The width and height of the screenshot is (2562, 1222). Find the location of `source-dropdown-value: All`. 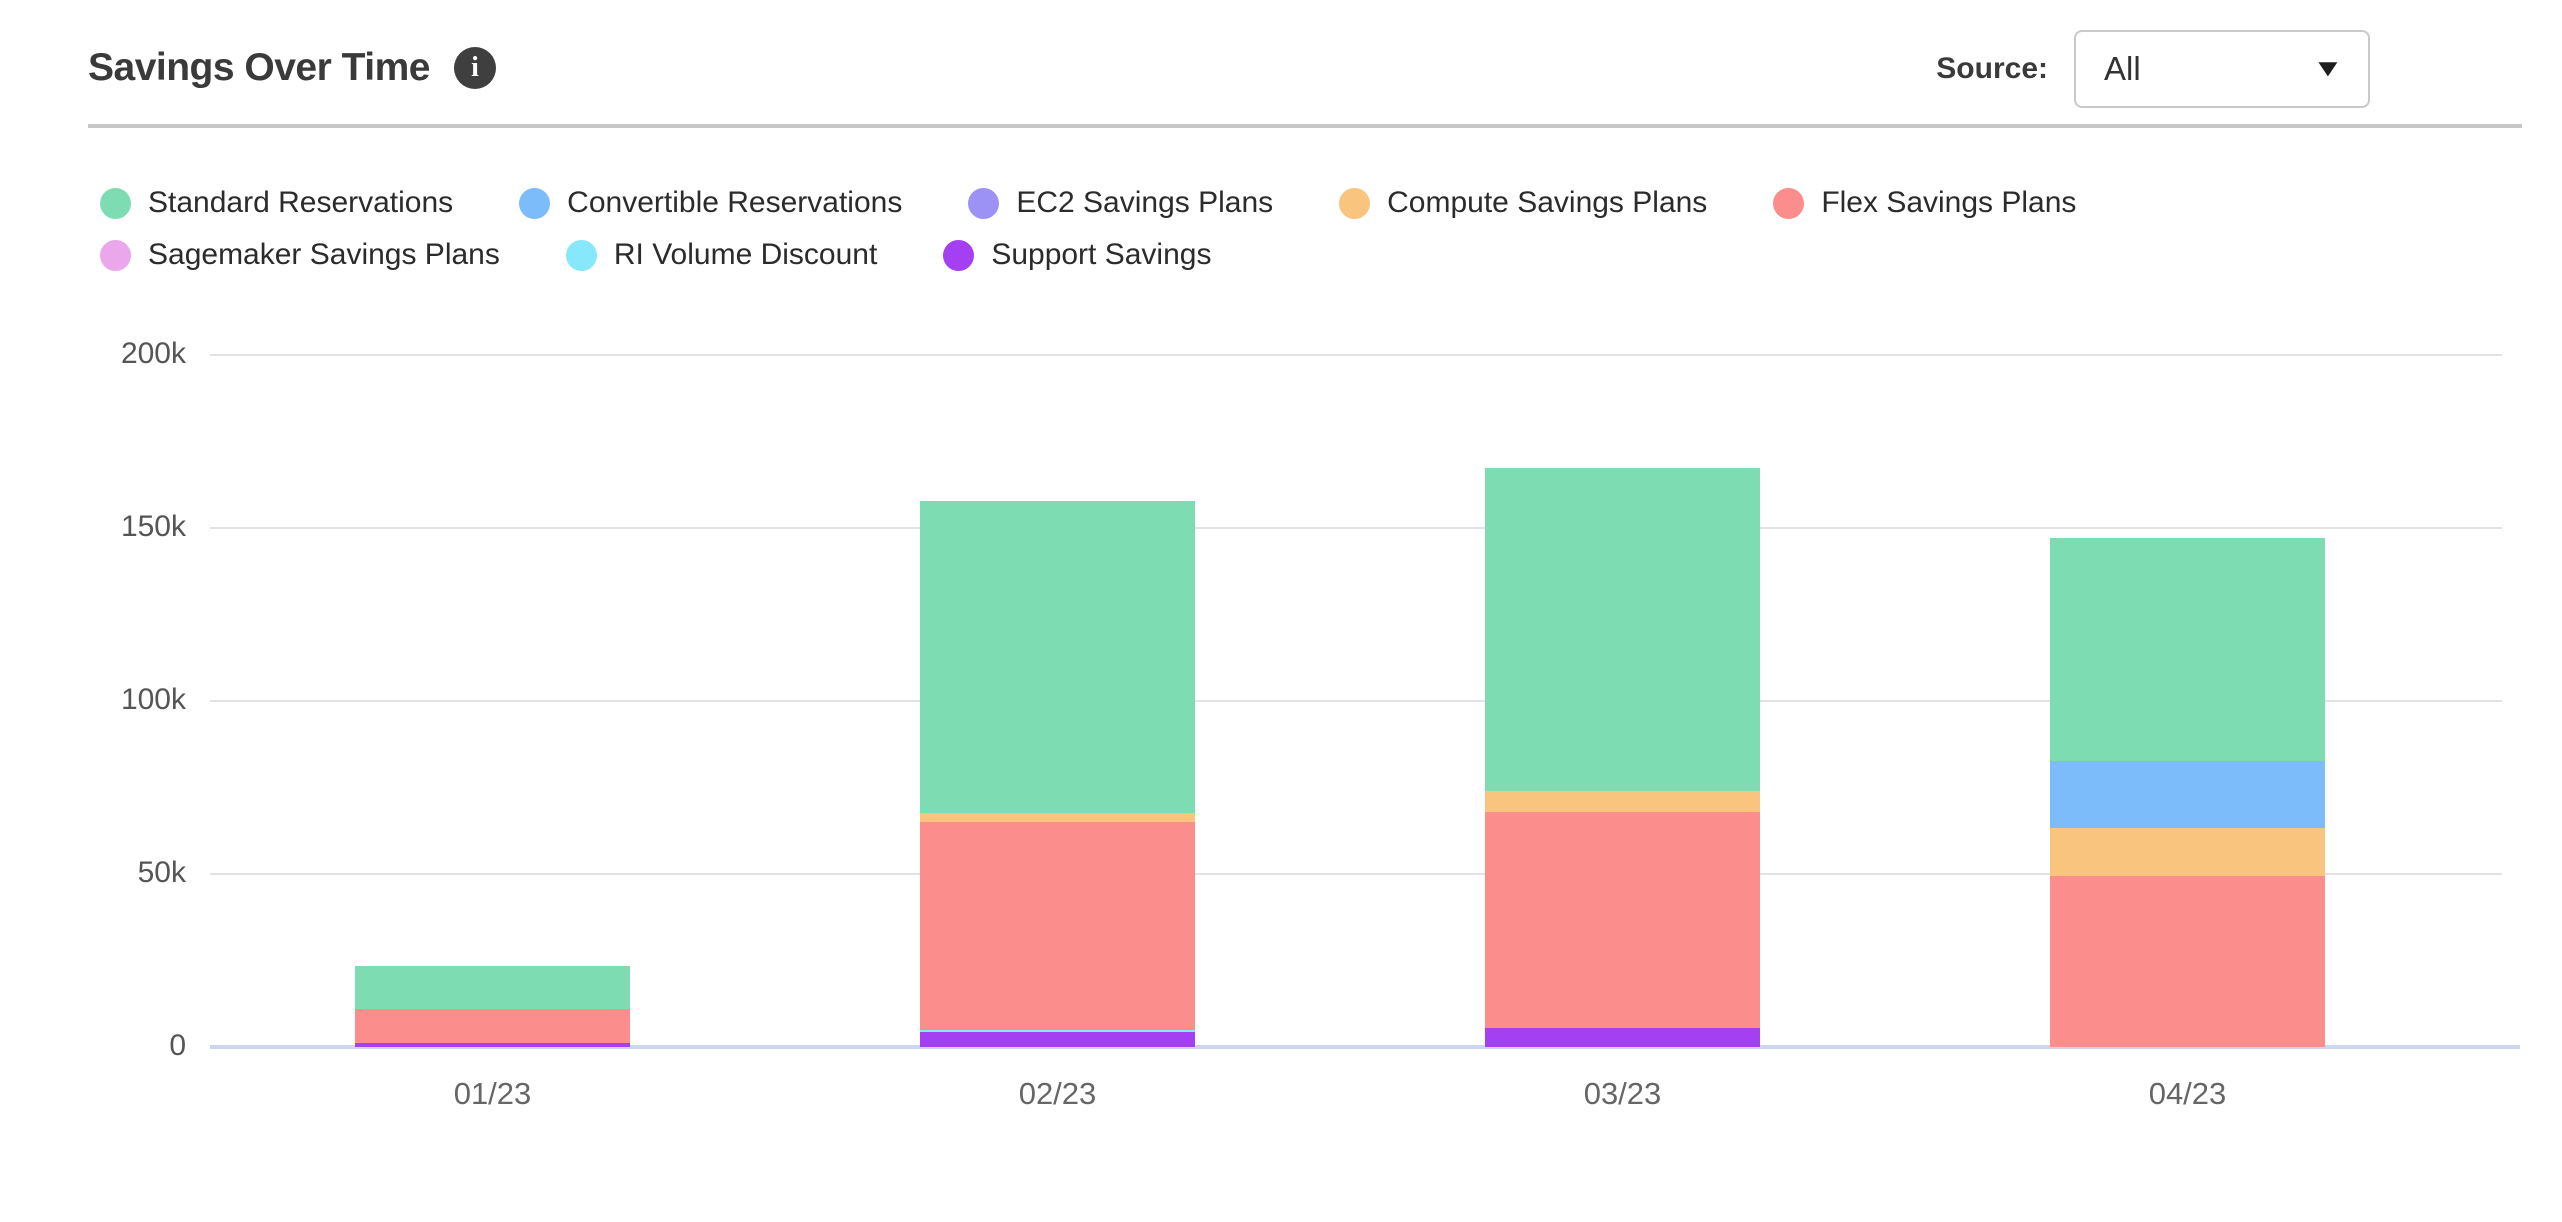

source-dropdown-value: All is located at coordinates (2122, 68).